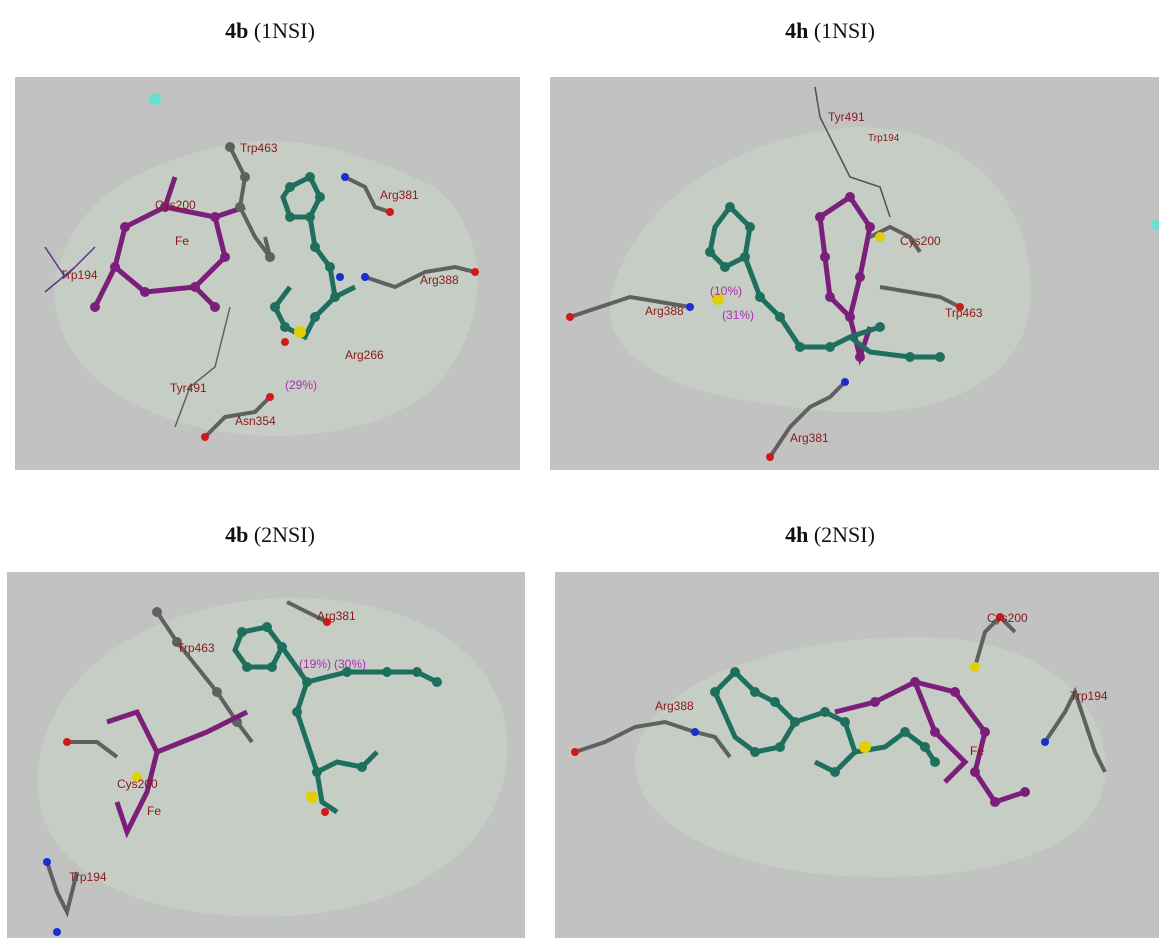  What do you see at coordinates (270, 30) in the screenshot?
I see `caption-4b-1nsi: 4b (1NSI)` at bounding box center [270, 30].